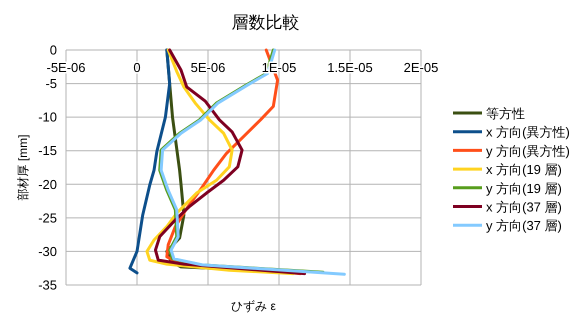  What do you see at coordinates (47, 285) in the screenshot?
I see `y-tick-label: -35` at bounding box center [47, 285].